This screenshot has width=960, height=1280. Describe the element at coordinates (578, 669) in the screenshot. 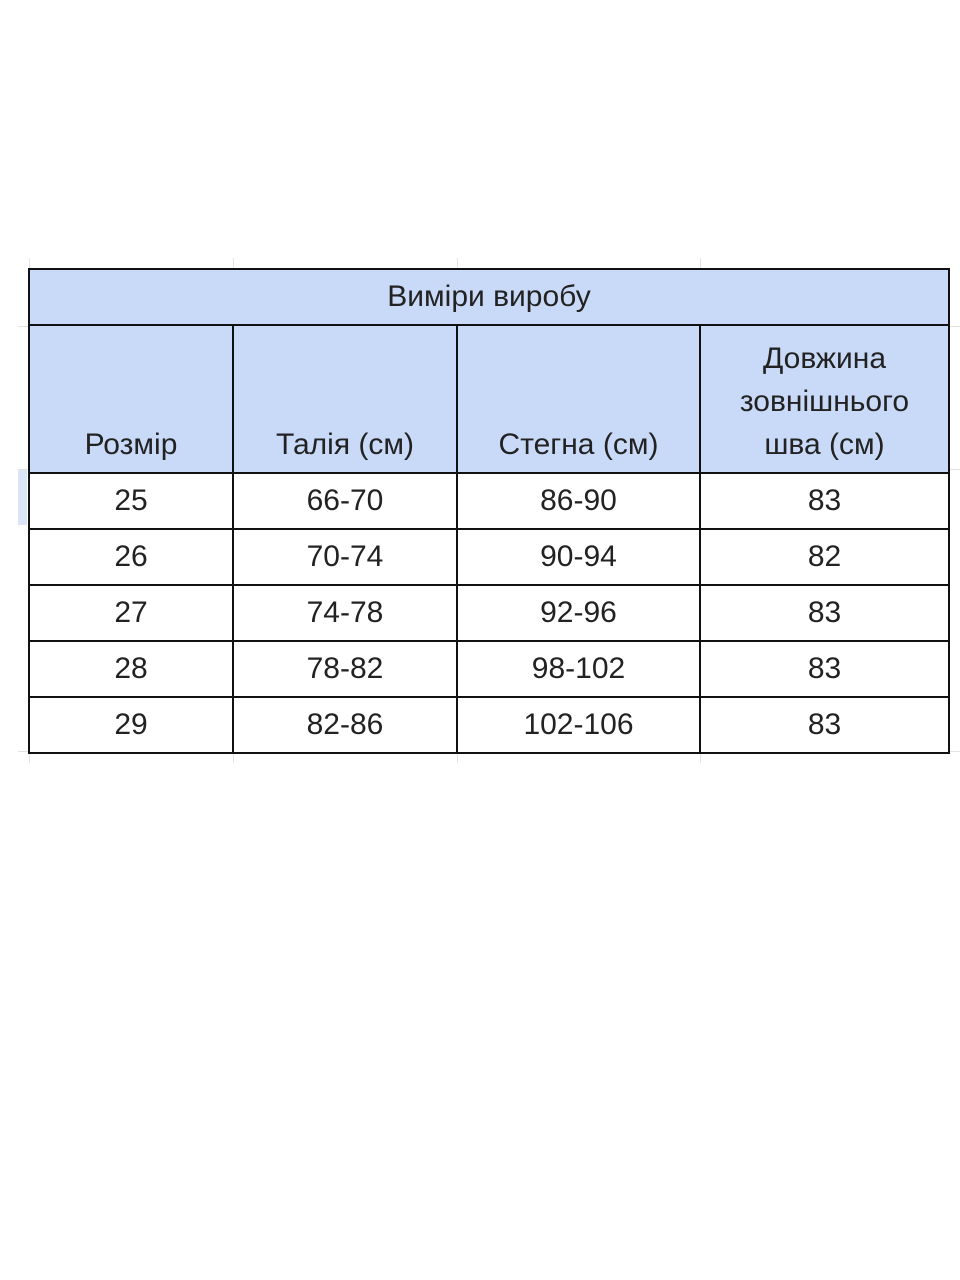

I see `cell-hips: 98-102` at that location.